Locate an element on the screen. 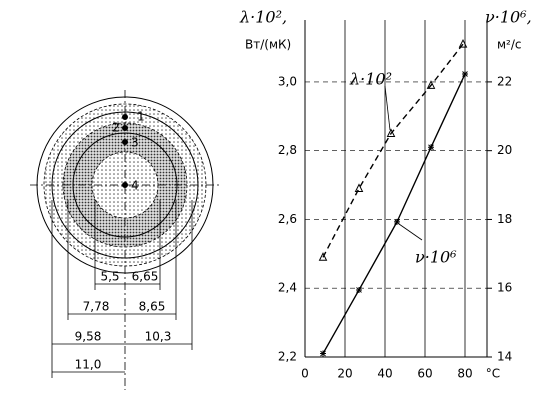 This screenshot has width=543, height=405. dimension-label: 10,3 is located at coordinates (158, 337).